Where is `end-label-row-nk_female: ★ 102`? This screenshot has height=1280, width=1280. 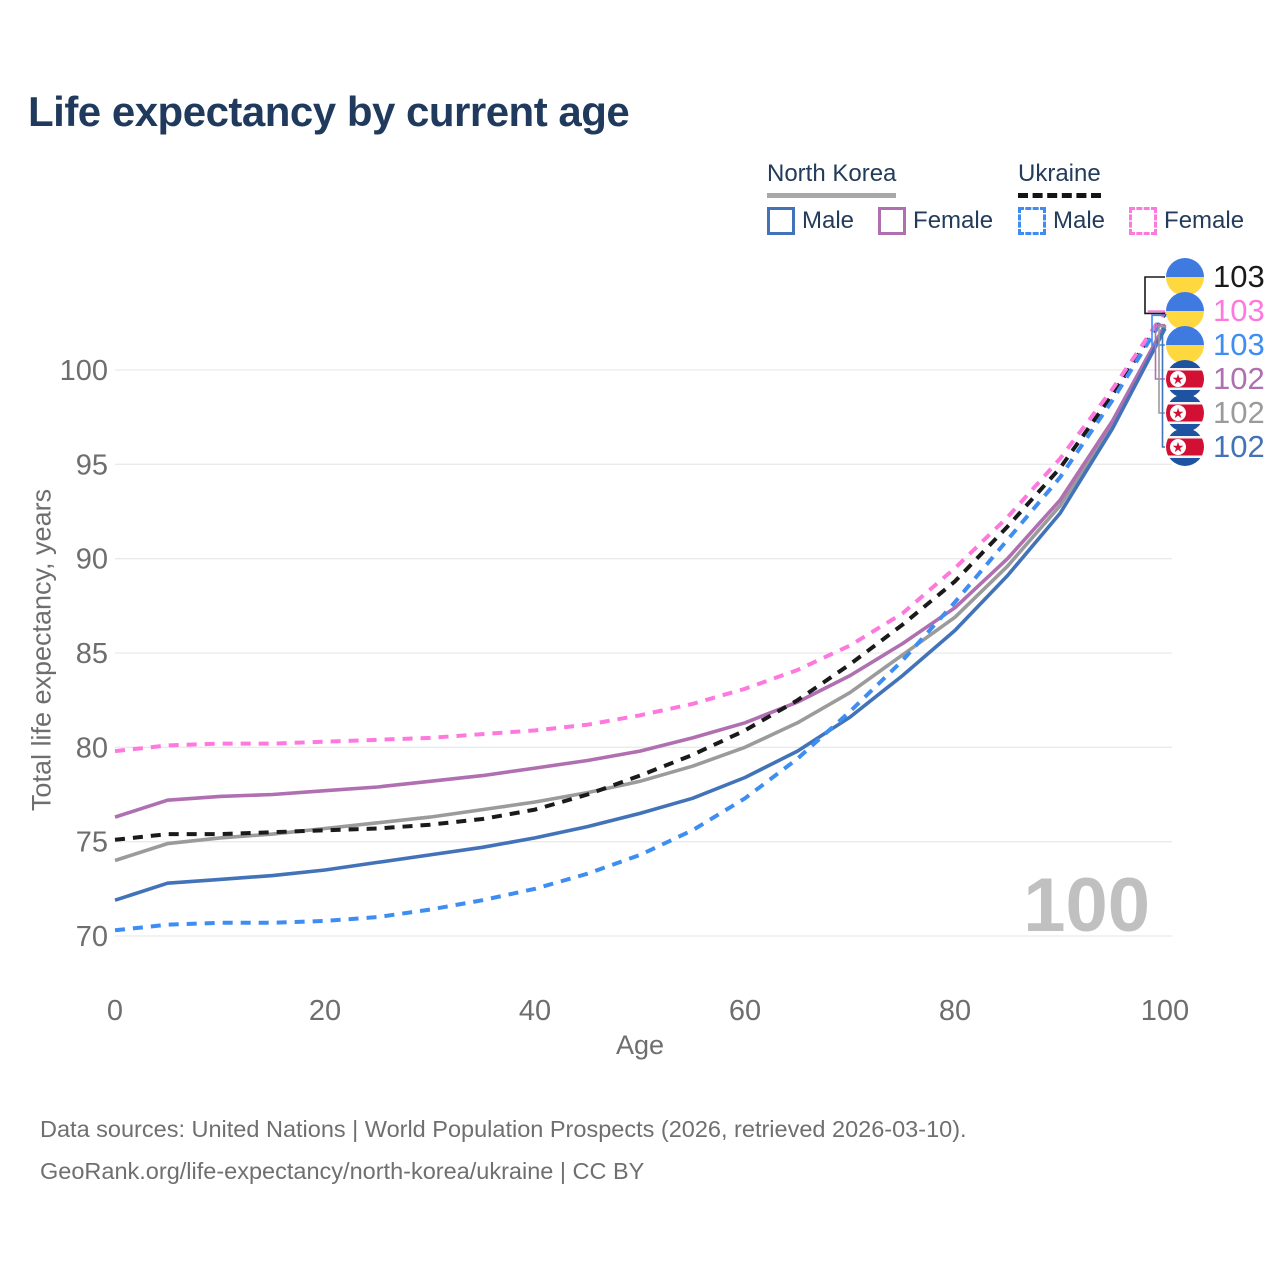
end-label-row-nk_female: ★ 102 is located at coordinates (1215, 379).